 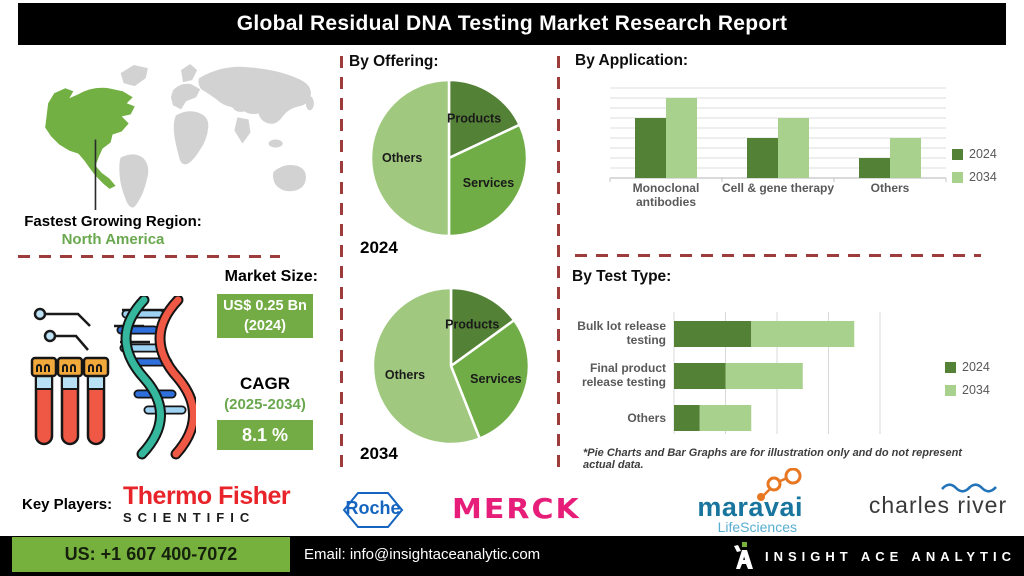 What do you see at coordinates (778, 188) in the screenshot?
I see `category-label: Cell & gene therapy` at bounding box center [778, 188].